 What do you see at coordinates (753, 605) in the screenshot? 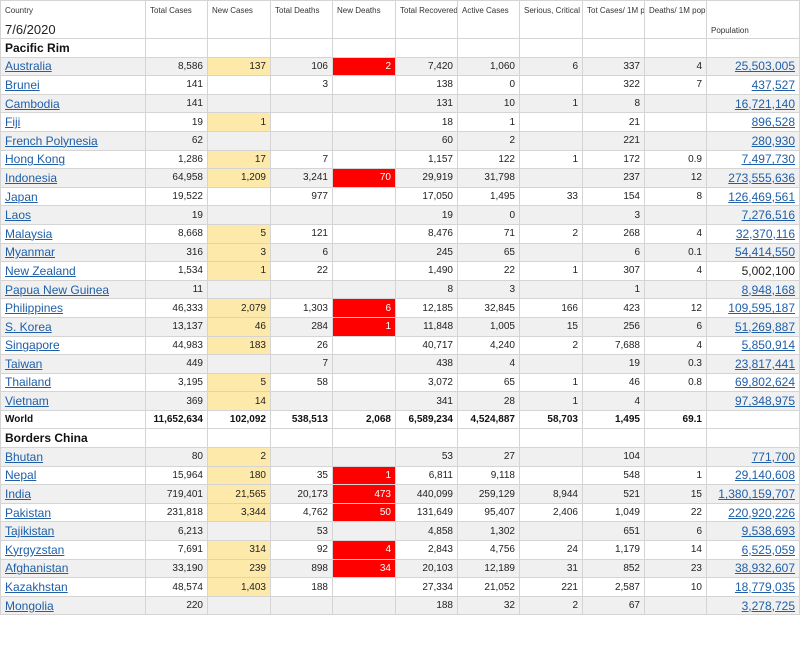
I see `population-link: 3,278,725` at bounding box center [753, 605].